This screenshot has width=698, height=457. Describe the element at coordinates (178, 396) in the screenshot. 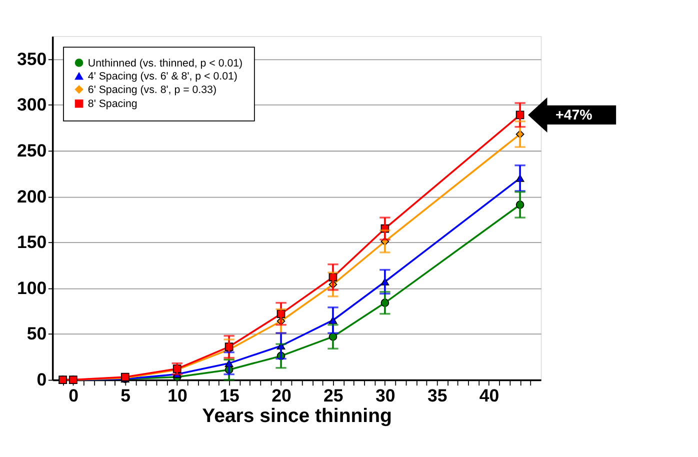

I see `x-tick-label: 10` at that location.